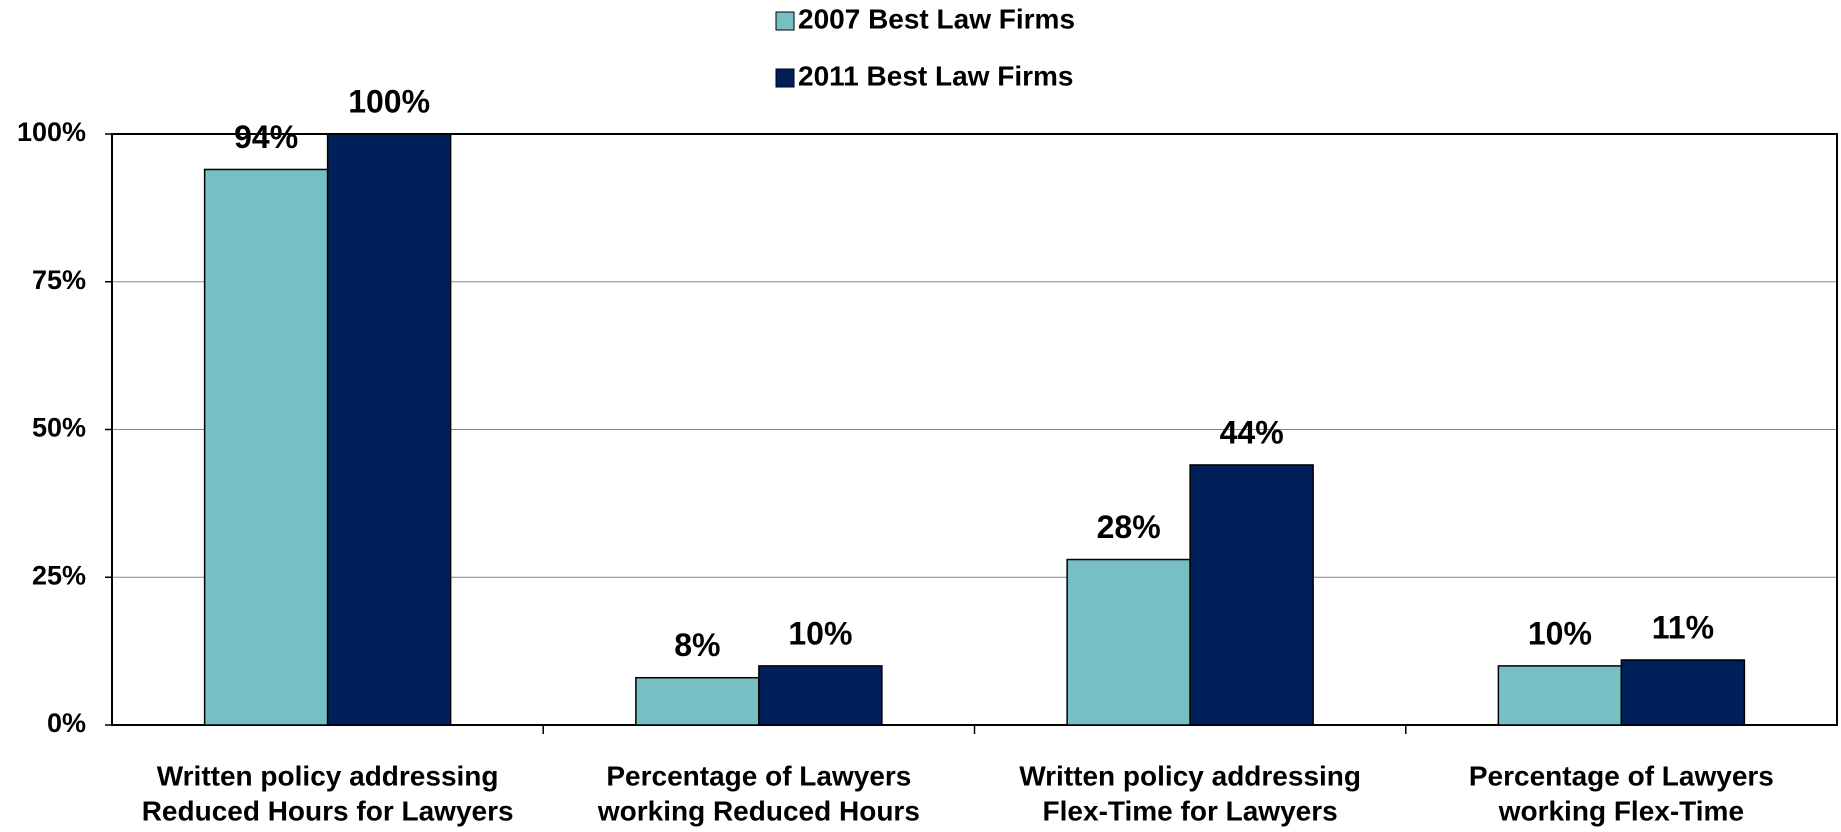  What do you see at coordinates (389, 101) in the screenshot?
I see `value-label: 100%` at bounding box center [389, 101].